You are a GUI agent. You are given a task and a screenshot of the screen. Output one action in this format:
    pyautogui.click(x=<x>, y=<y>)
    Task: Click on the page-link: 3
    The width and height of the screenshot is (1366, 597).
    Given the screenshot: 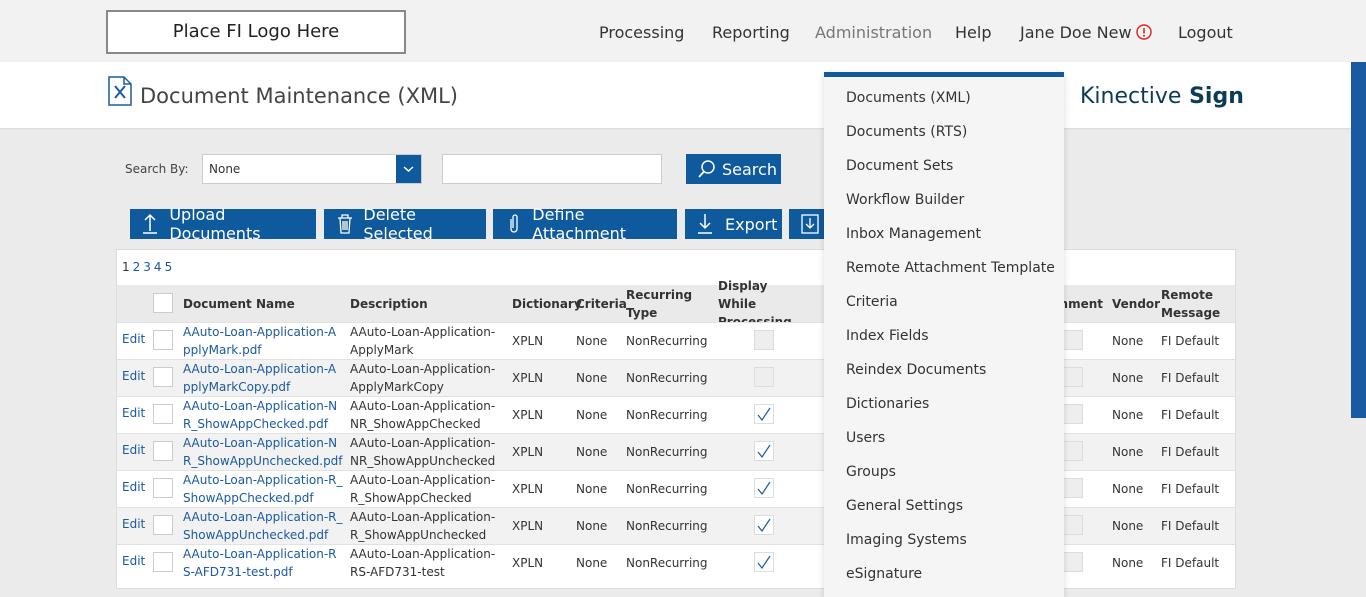 What is the action you would take?
    pyautogui.click(x=147, y=267)
    